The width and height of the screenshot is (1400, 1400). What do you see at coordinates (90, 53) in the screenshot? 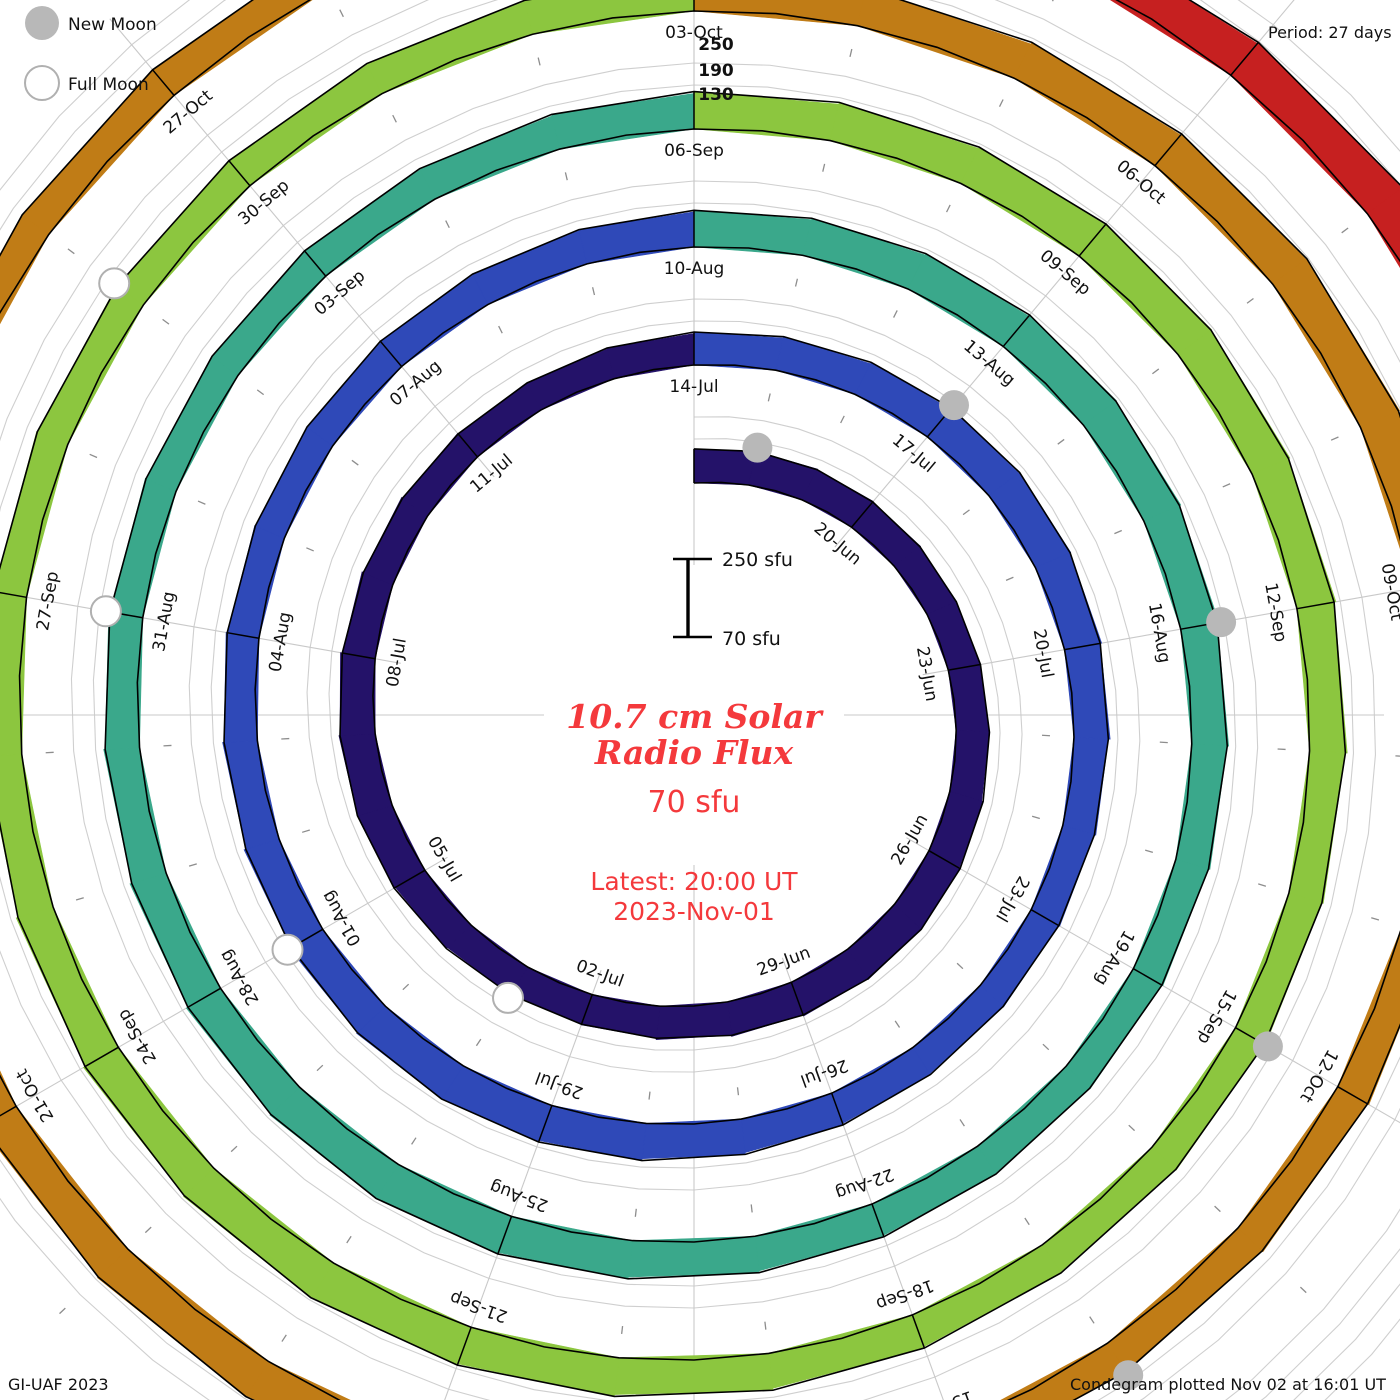
I see `moon-legend: New Moon Full Moon` at bounding box center [90, 53].